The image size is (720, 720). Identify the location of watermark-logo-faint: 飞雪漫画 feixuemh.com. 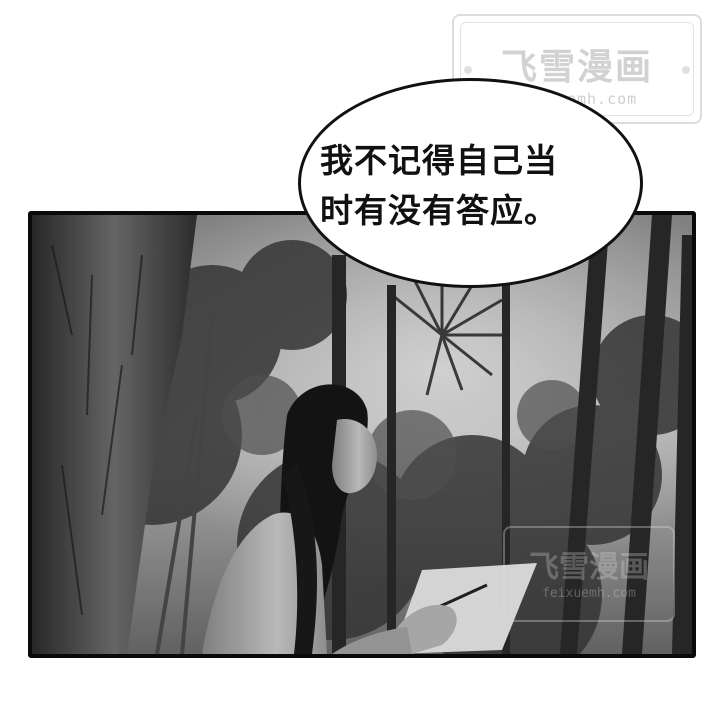
(589, 574).